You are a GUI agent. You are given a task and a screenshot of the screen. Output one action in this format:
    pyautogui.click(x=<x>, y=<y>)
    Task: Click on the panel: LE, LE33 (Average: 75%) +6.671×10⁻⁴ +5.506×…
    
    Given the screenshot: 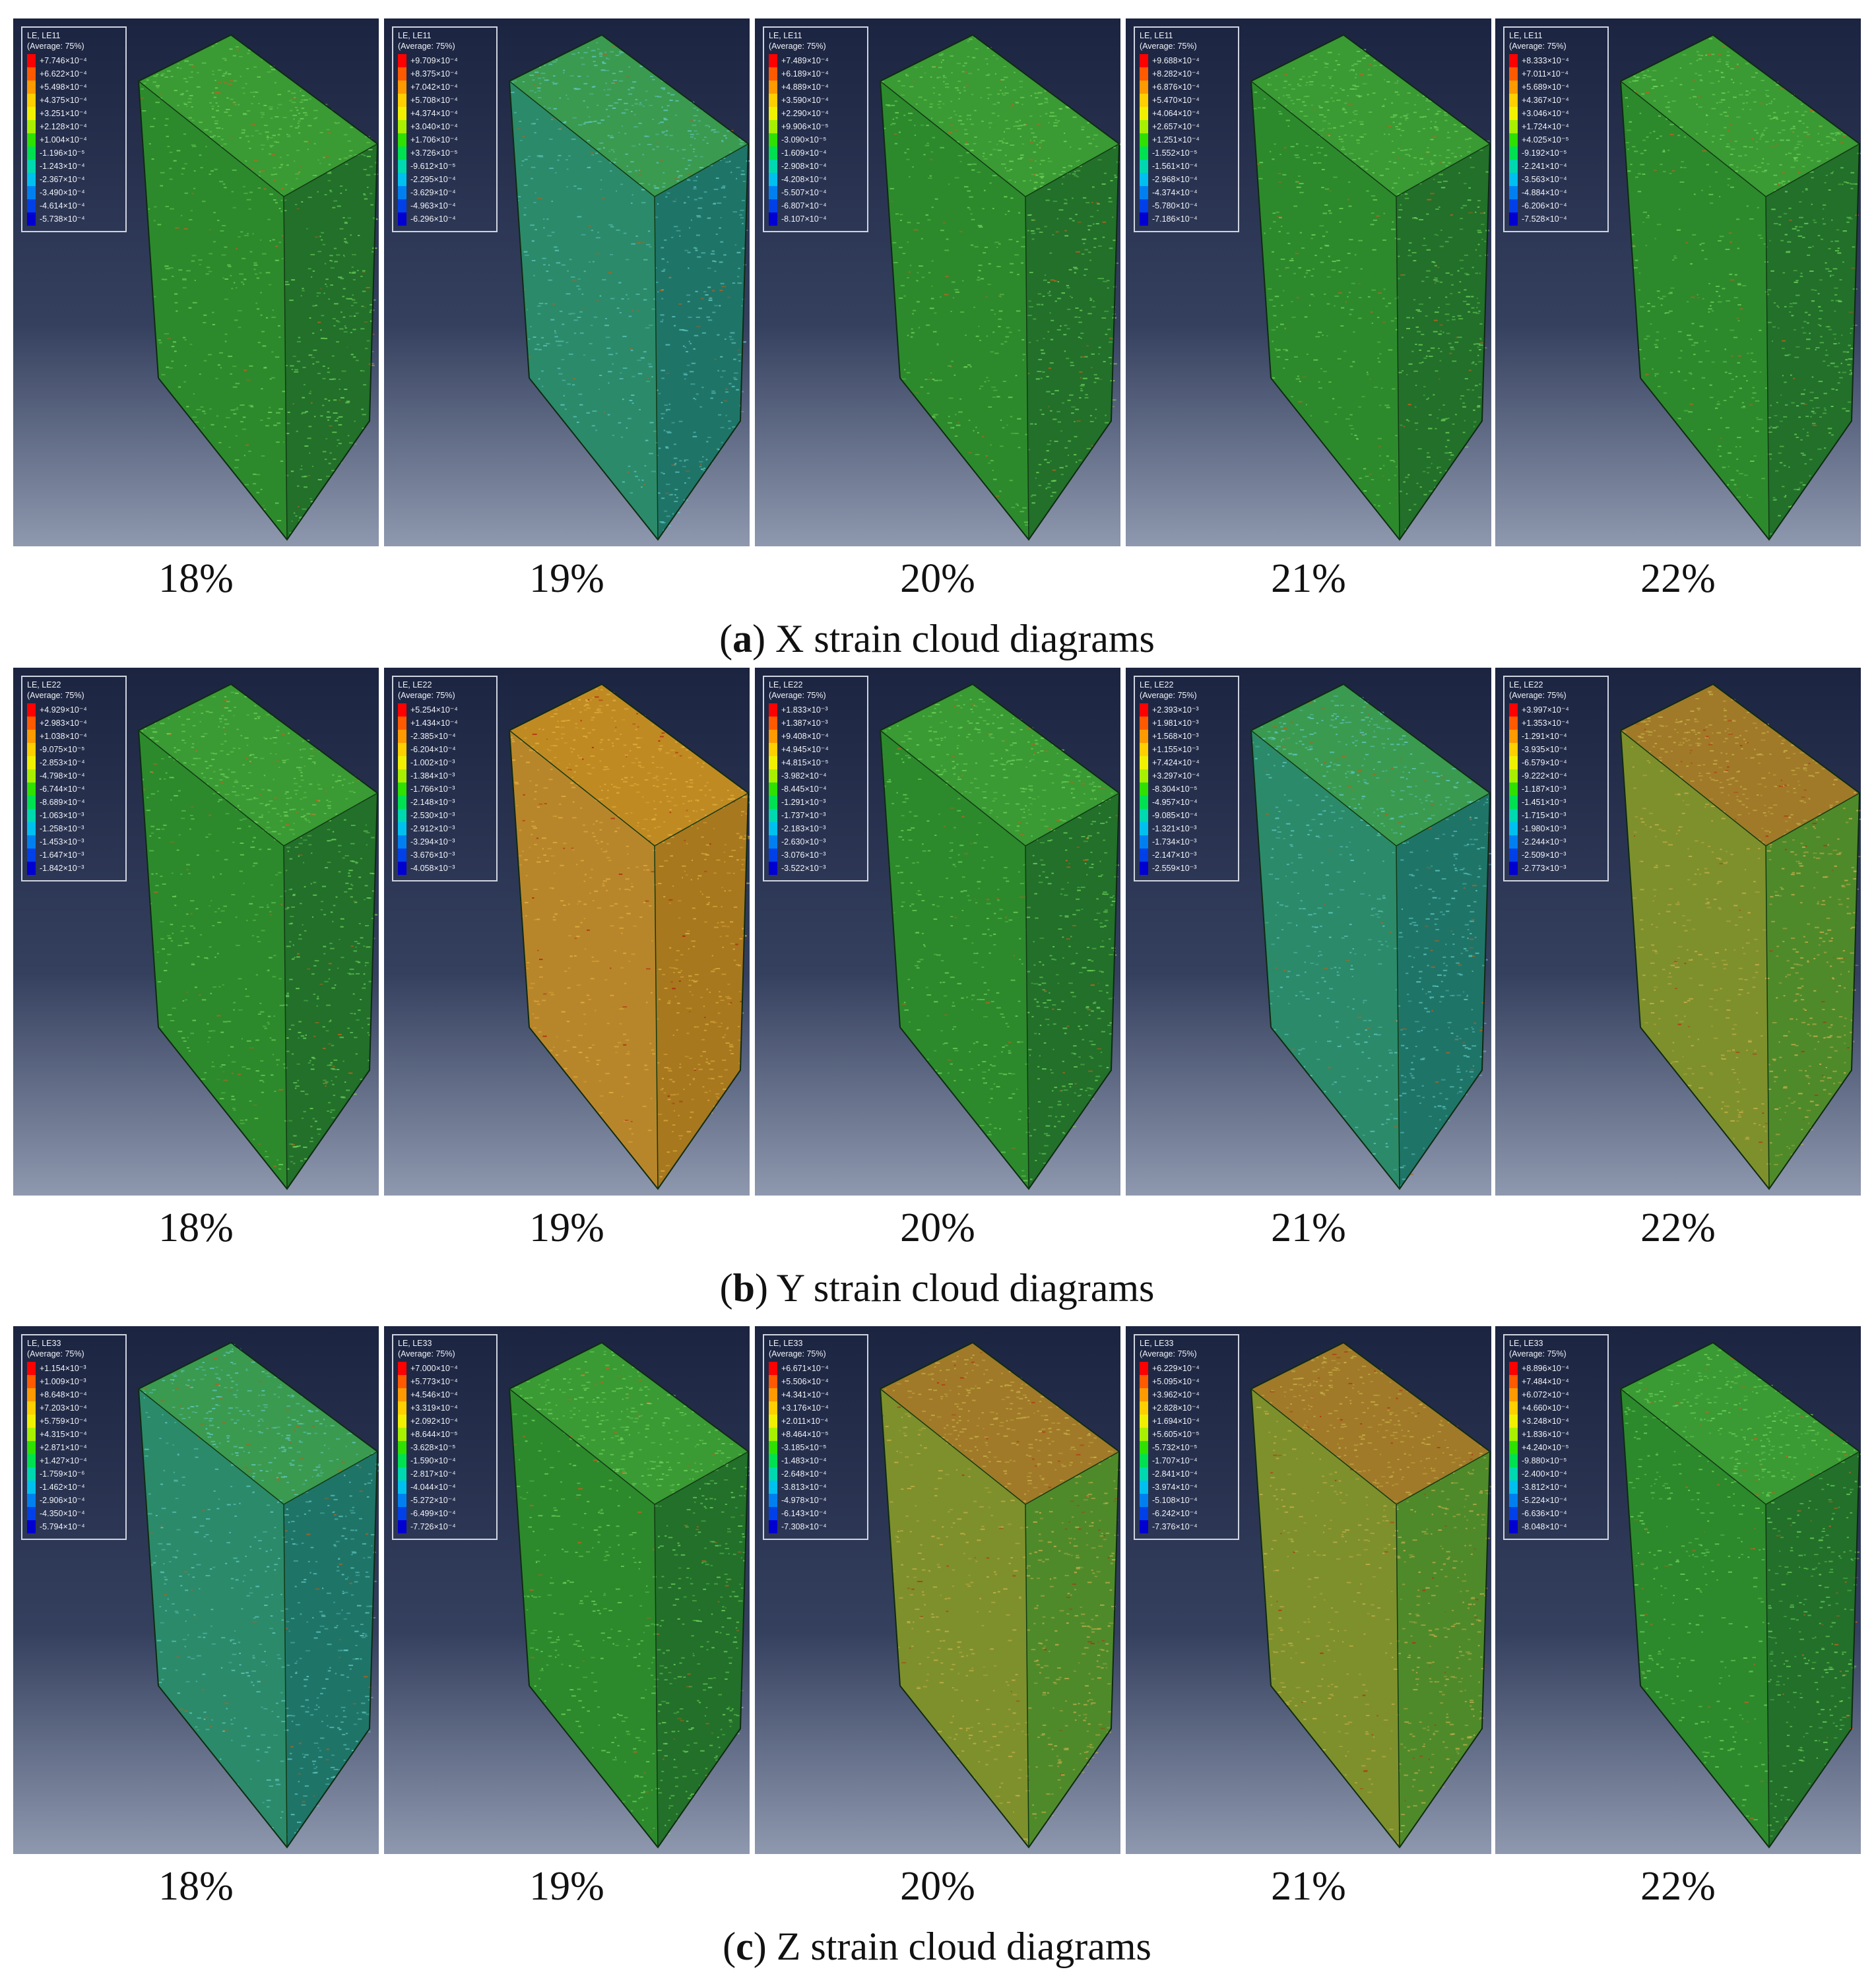 What is the action you would take?
    pyautogui.click(x=937, y=1590)
    